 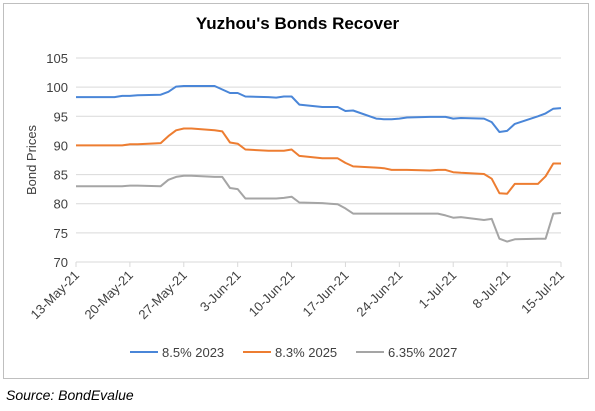 I want to click on x-tick-label: 27-May-21, so click(x=162, y=295).